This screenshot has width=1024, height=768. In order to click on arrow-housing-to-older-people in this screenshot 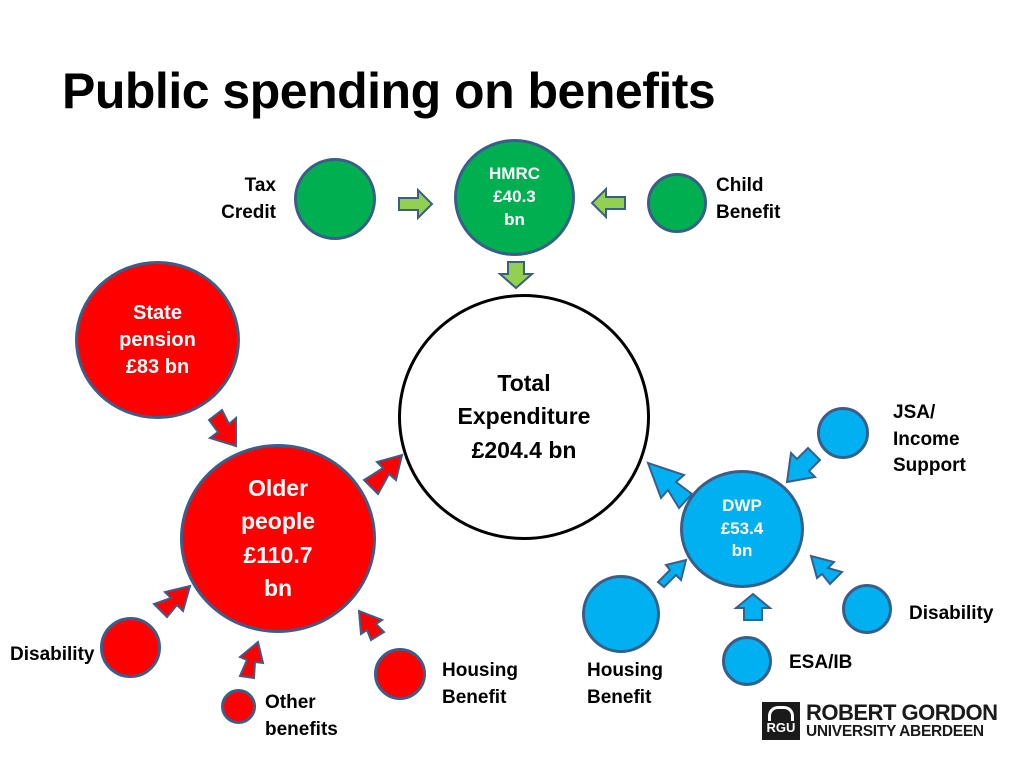, I will do `click(371, 625)`.